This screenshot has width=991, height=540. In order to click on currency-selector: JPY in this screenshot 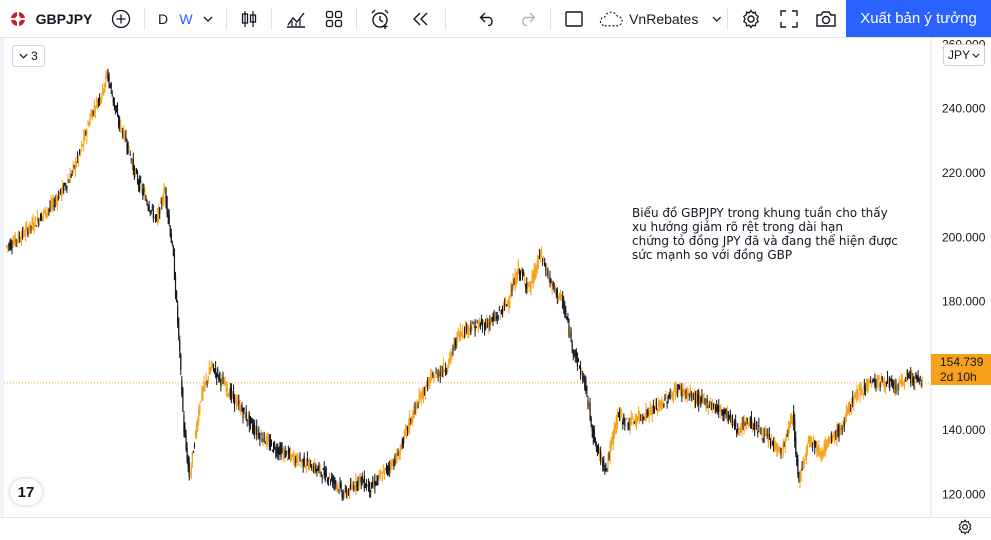, I will do `click(964, 55)`.